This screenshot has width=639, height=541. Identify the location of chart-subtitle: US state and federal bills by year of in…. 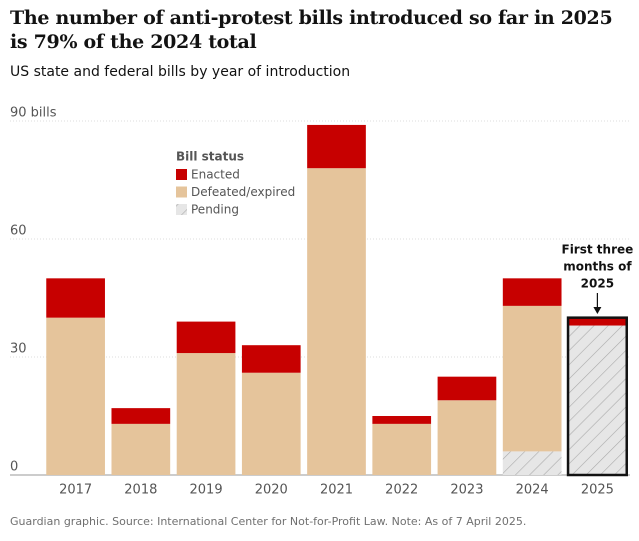
(180, 72).